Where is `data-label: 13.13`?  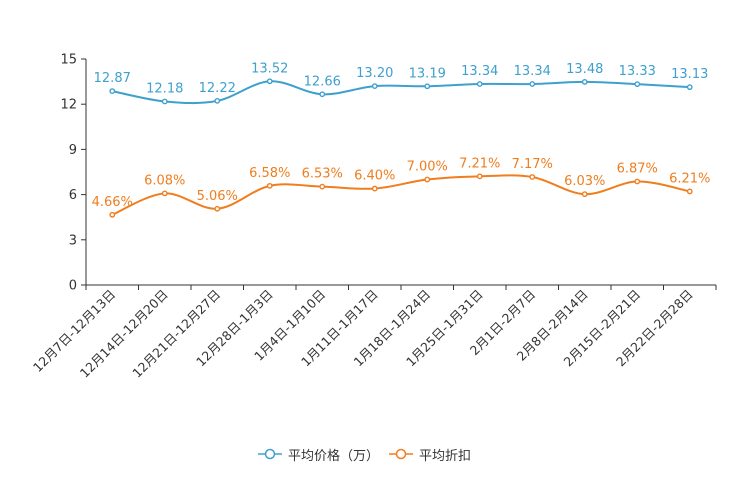 data-label: 13.13 is located at coordinates (689, 74).